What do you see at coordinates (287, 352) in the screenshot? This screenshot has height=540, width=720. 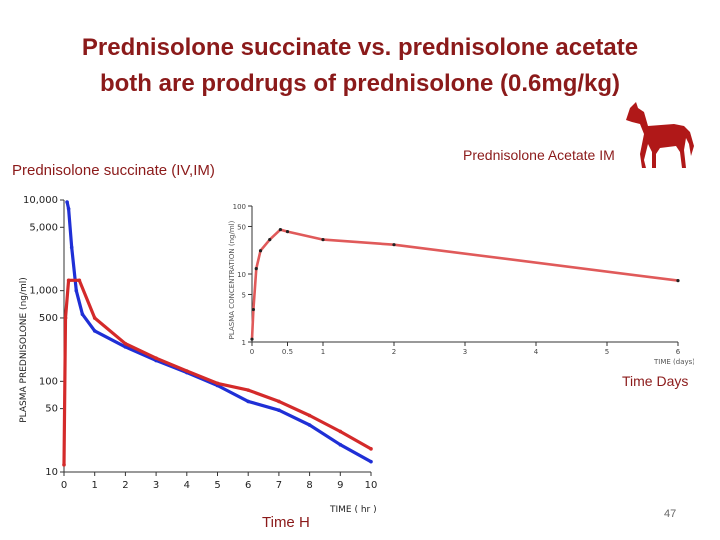 I see `x-tick-label: 0.5` at bounding box center [287, 352].